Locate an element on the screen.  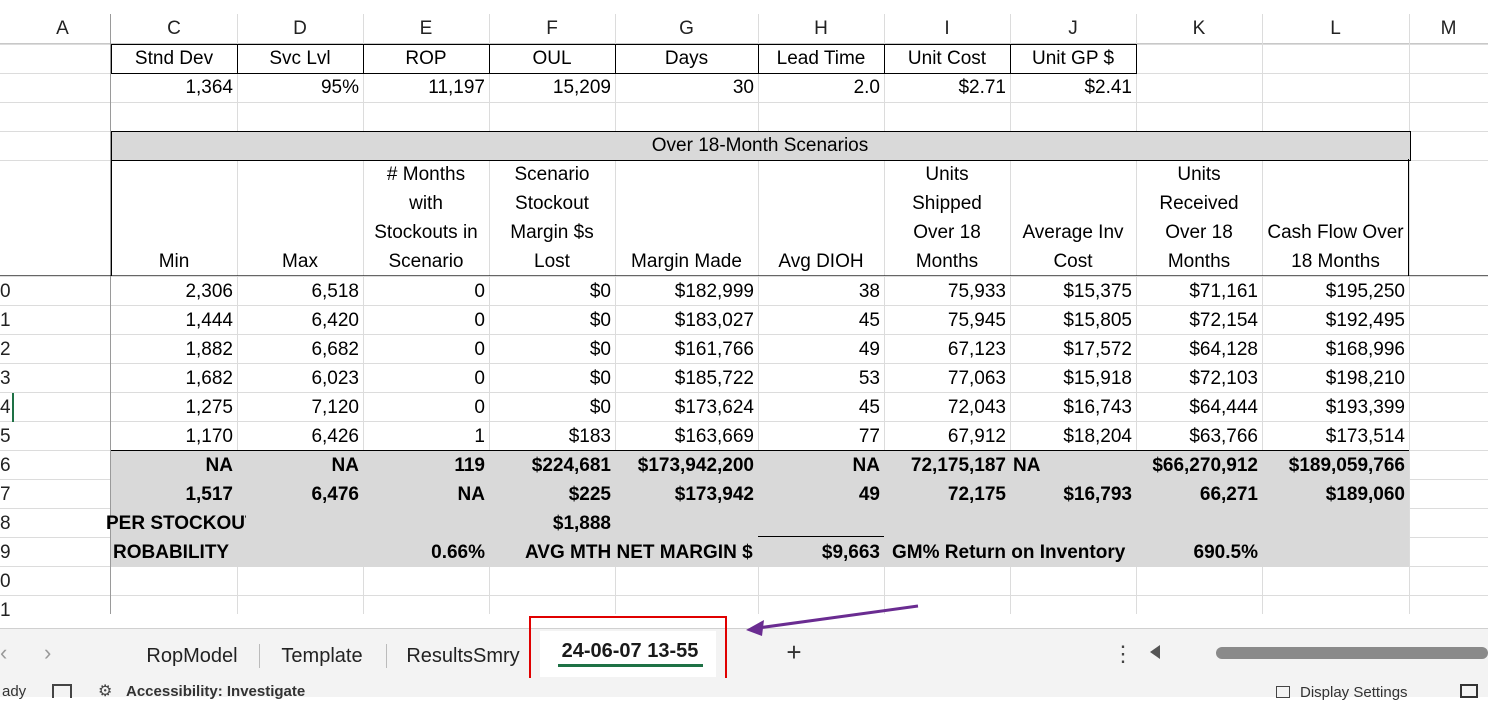
column-header-m: M is located at coordinates (1448, 28).